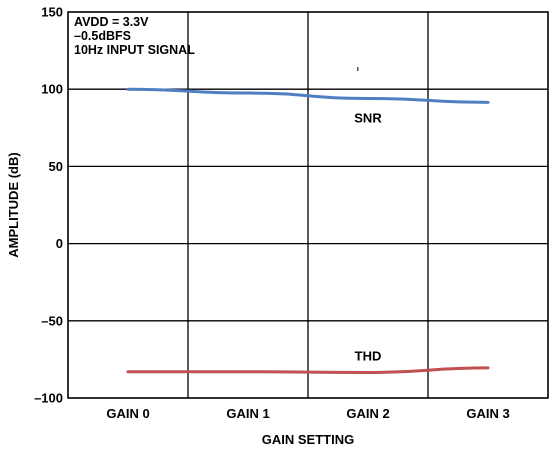 This screenshot has width=551, height=454. I want to click on series-labels: SNR THD, so click(368, 236).